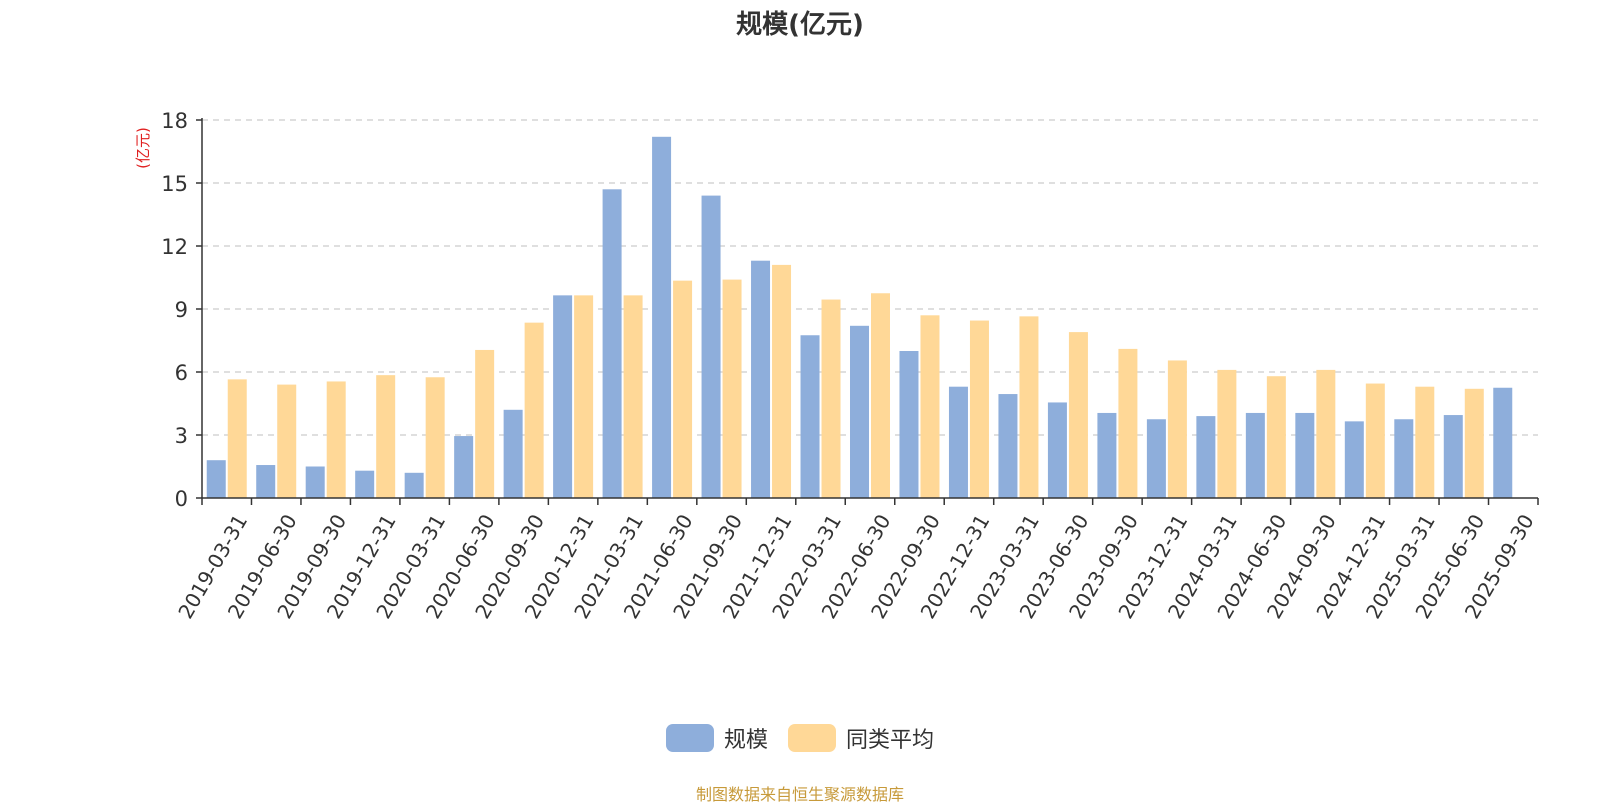  I want to click on legend: 规模 同类平均, so click(800, 738).